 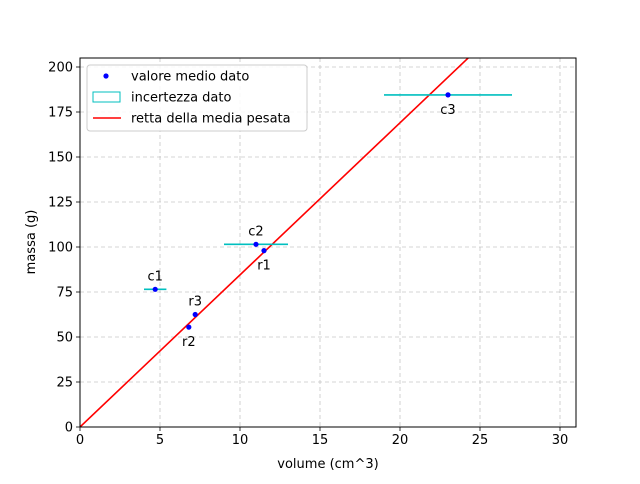 I want to click on point-label-r1: r1, so click(x=264, y=266).